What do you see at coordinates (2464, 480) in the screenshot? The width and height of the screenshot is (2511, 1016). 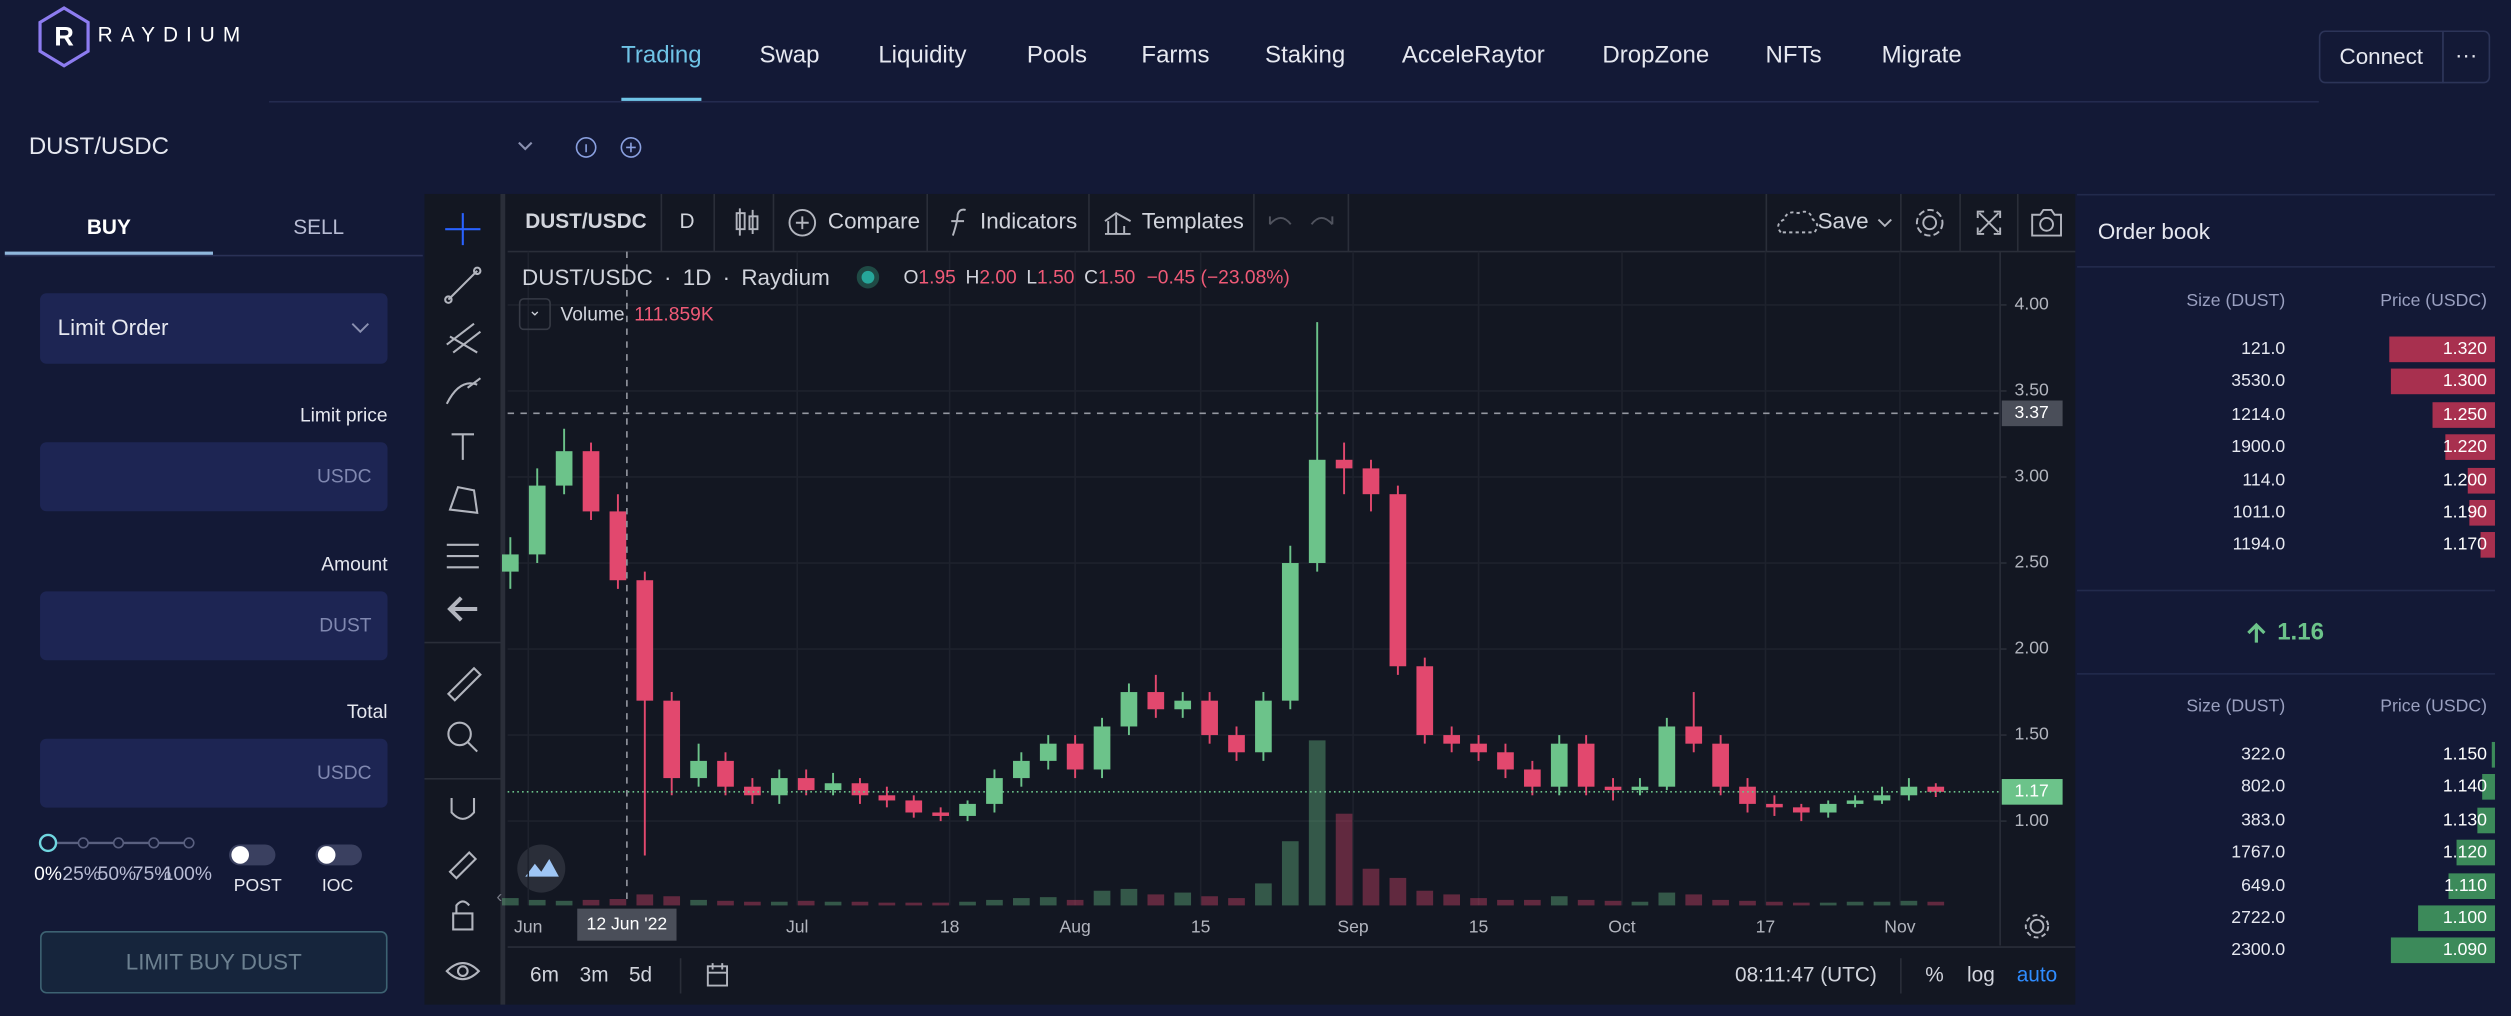 I see `ob-price: 1.200` at bounding box center [2464, 480].